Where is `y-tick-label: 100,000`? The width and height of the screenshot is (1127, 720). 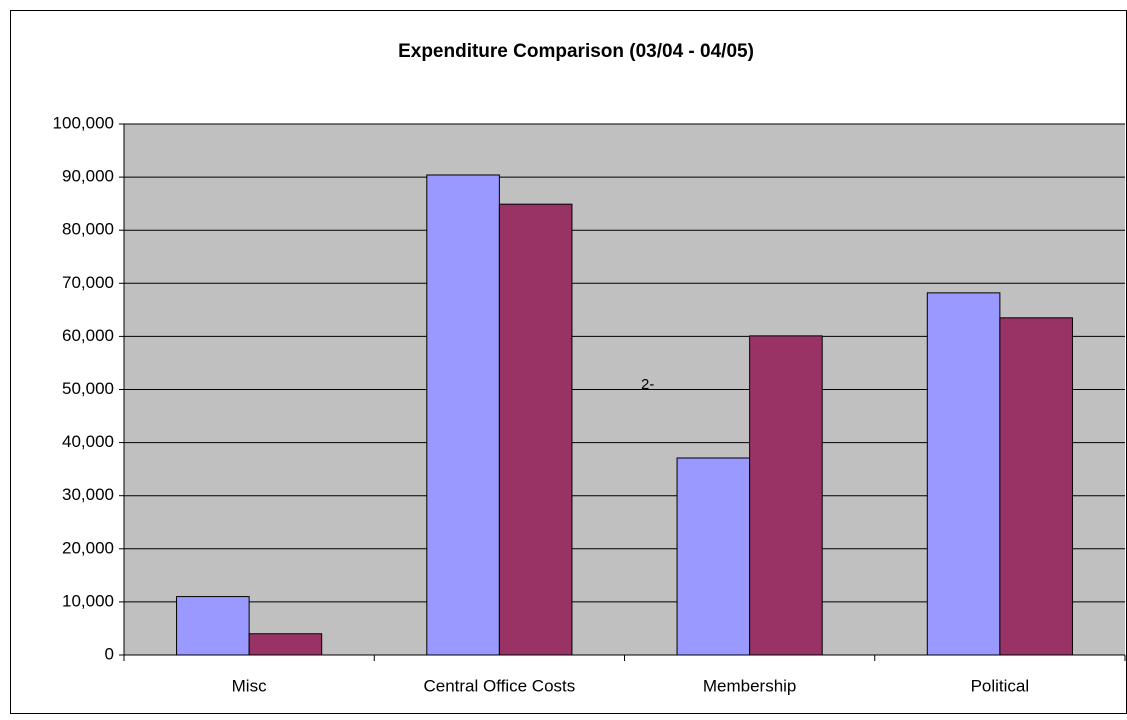
y-tick-label: 100,000 is located at coordinates (83, 122).